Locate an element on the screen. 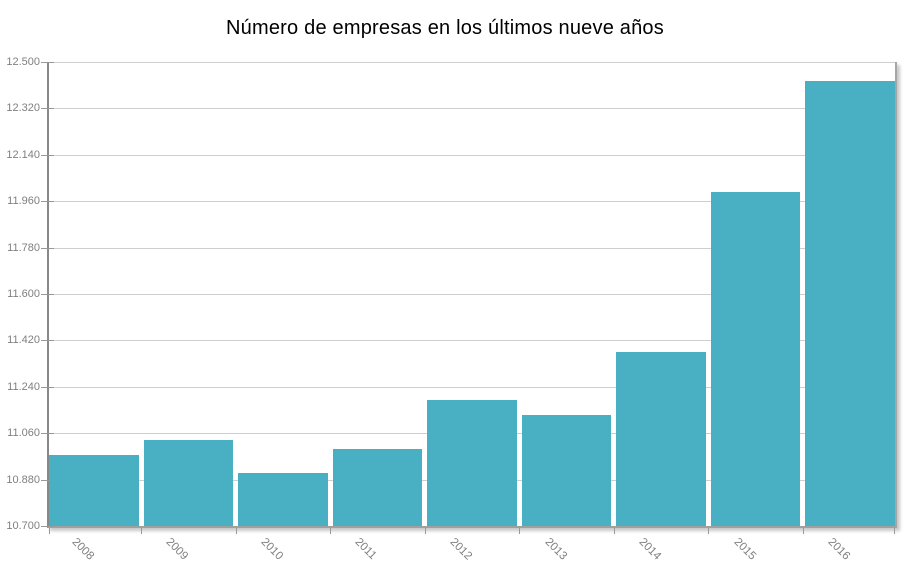  x-axis-label-2013: 2013 is located at coordinates (555, 549).